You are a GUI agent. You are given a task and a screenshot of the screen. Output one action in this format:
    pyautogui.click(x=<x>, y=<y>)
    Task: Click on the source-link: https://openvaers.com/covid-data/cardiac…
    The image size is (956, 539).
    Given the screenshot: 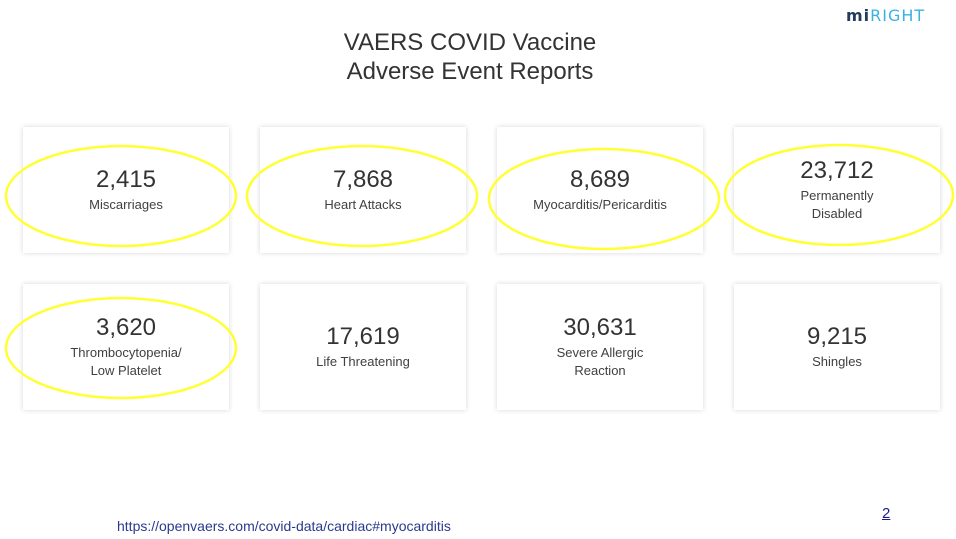 What is the action you would take?
    pyautogui.click(x=284, y=526)
    